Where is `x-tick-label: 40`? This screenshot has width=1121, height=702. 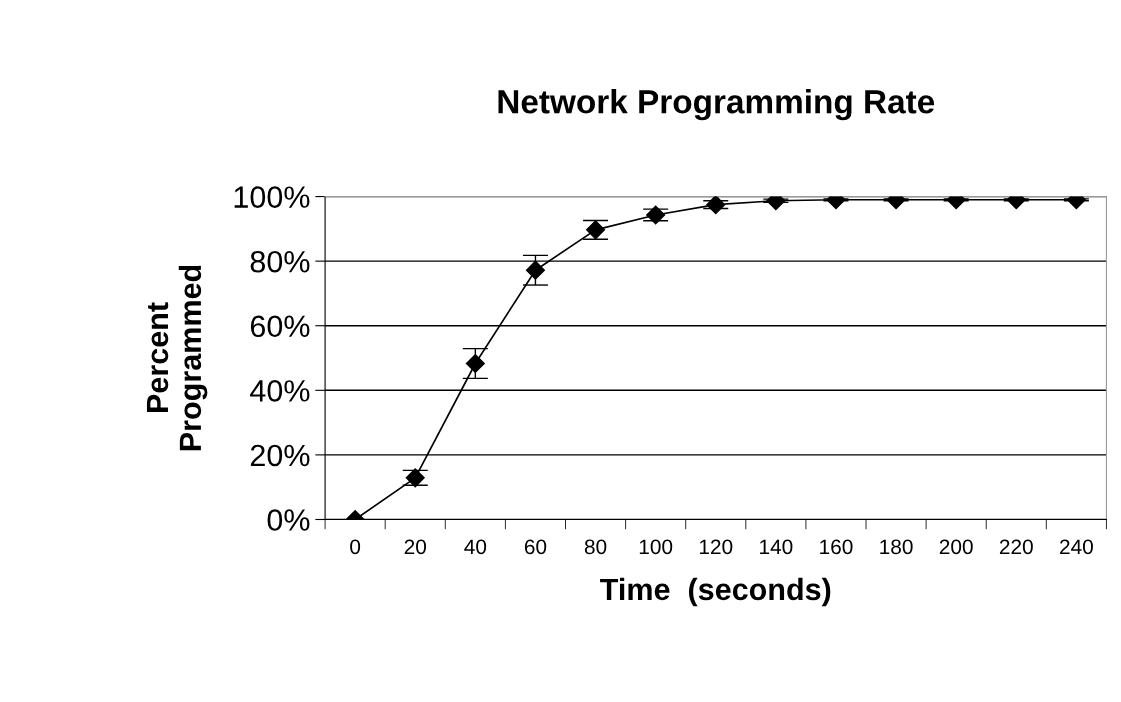
x-tick-label: 40 is located at coordinates (475, 547).